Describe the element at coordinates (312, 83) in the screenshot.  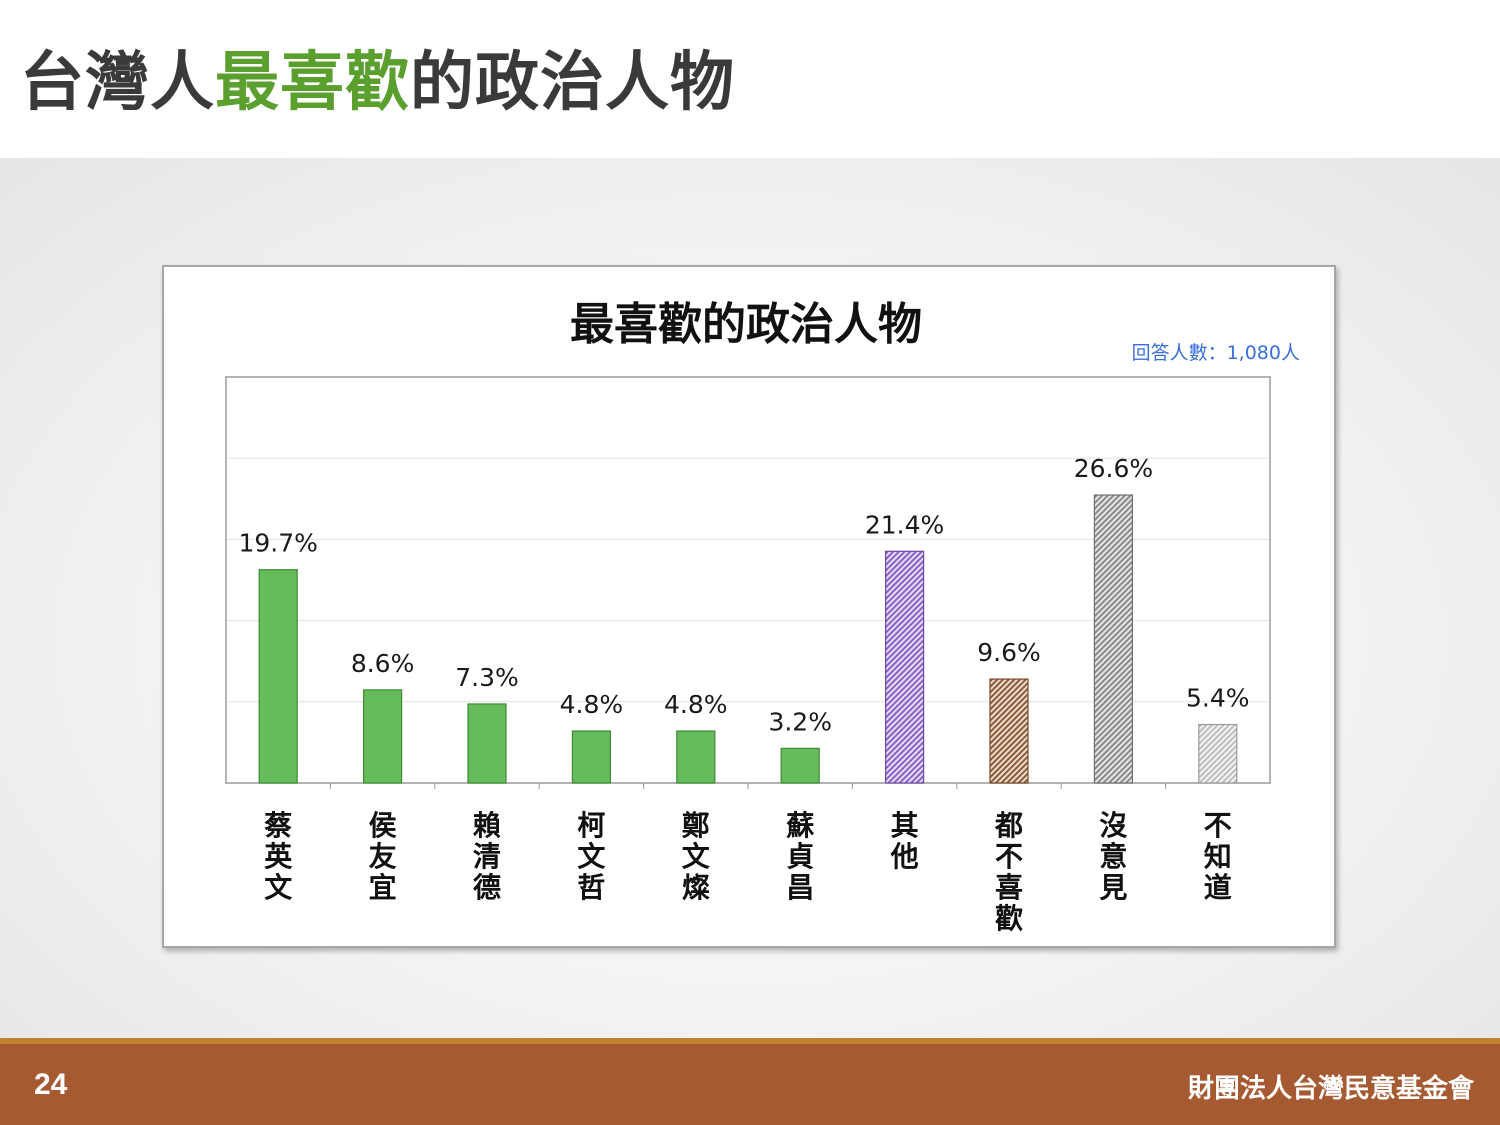
I see `title-highlight: 最喜歡` at that location.